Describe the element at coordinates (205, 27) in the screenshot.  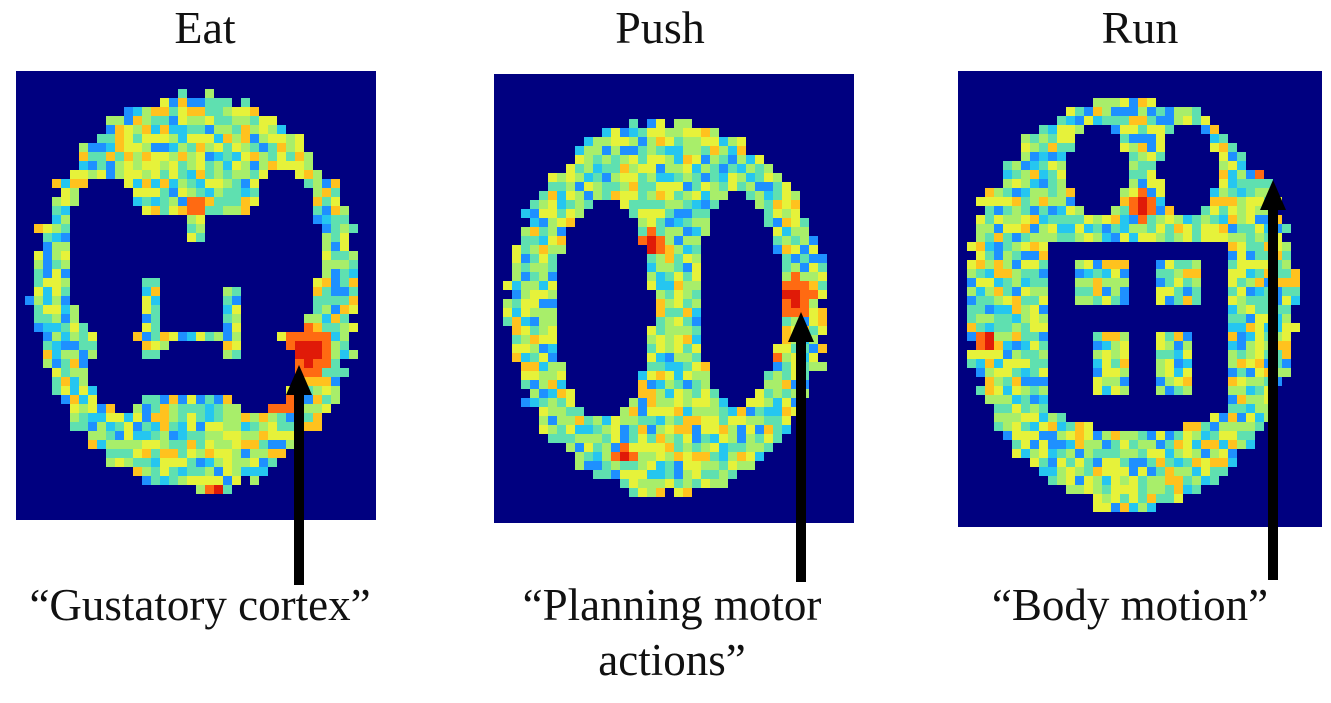
I see `panel-title-eat: Eat` at that location.